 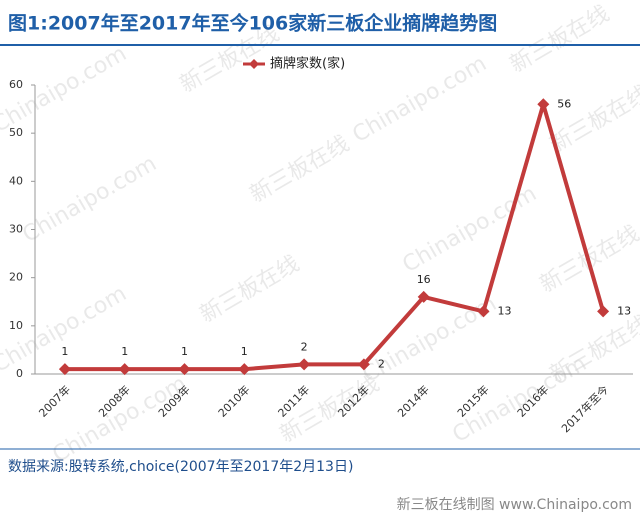 What do you see at coordinates (16, 277) in the screenshot?
I see `y-tick-label: 20` at bounding box center [16, 277].